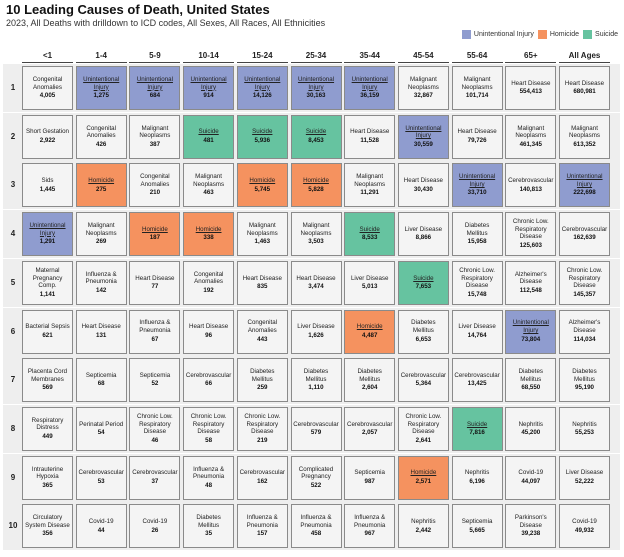  What do you see at coordinates (47, 136) in the screenshot?
I see `cause-cell: Short Gestation 2,922` at bounding box center [47, 136].